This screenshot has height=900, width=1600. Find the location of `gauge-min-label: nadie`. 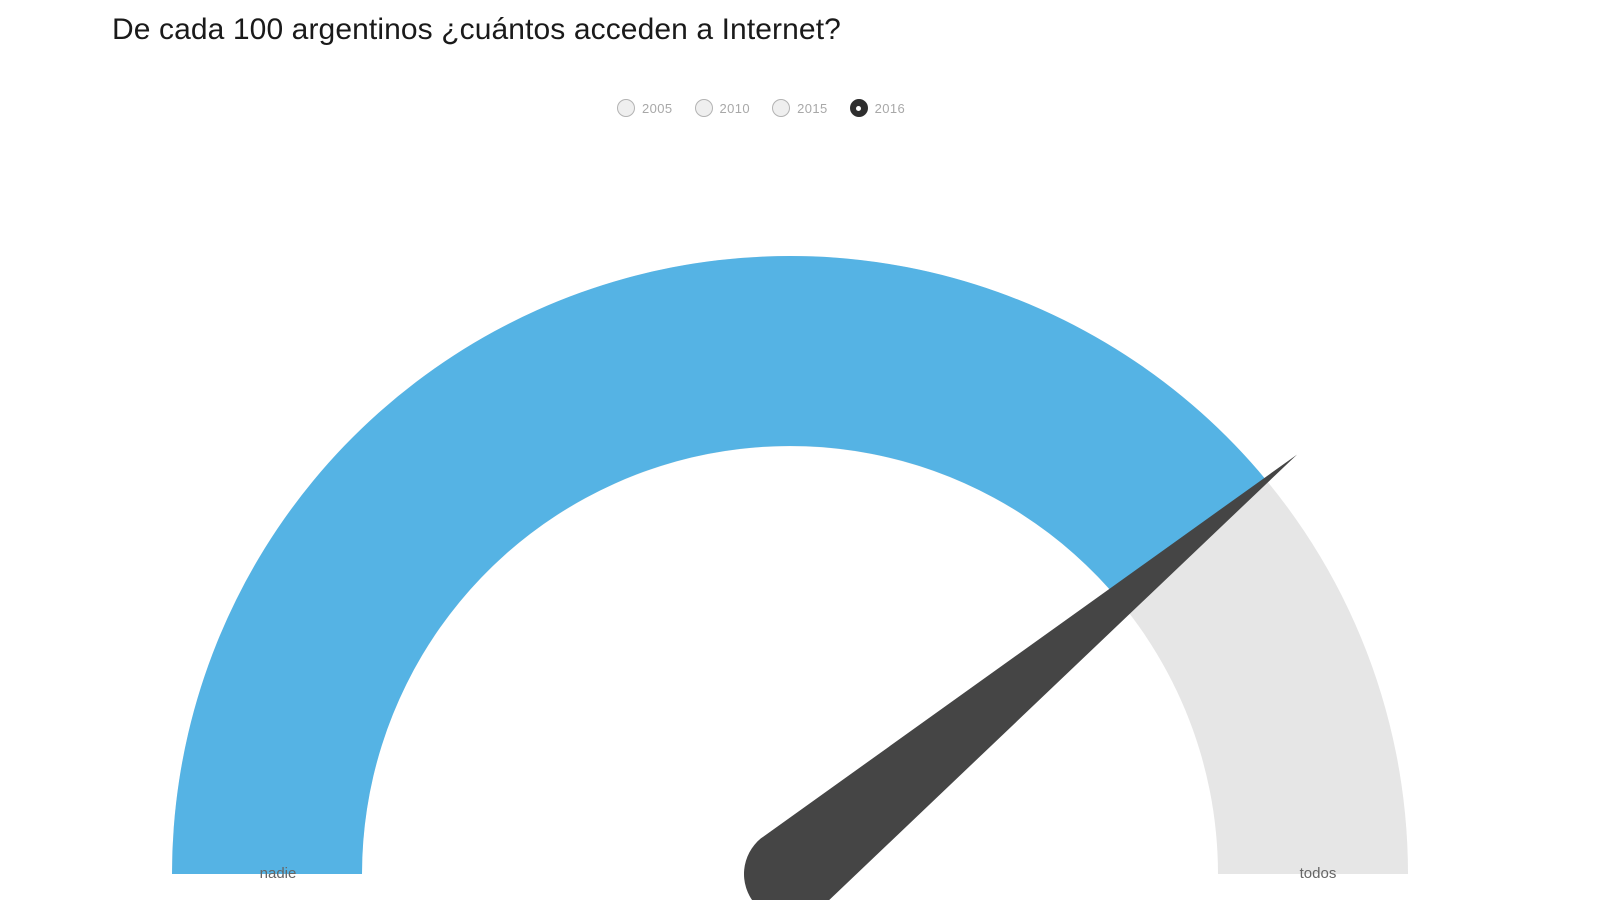

gauge-min-label: nadie is located at coordinates (278, 873).